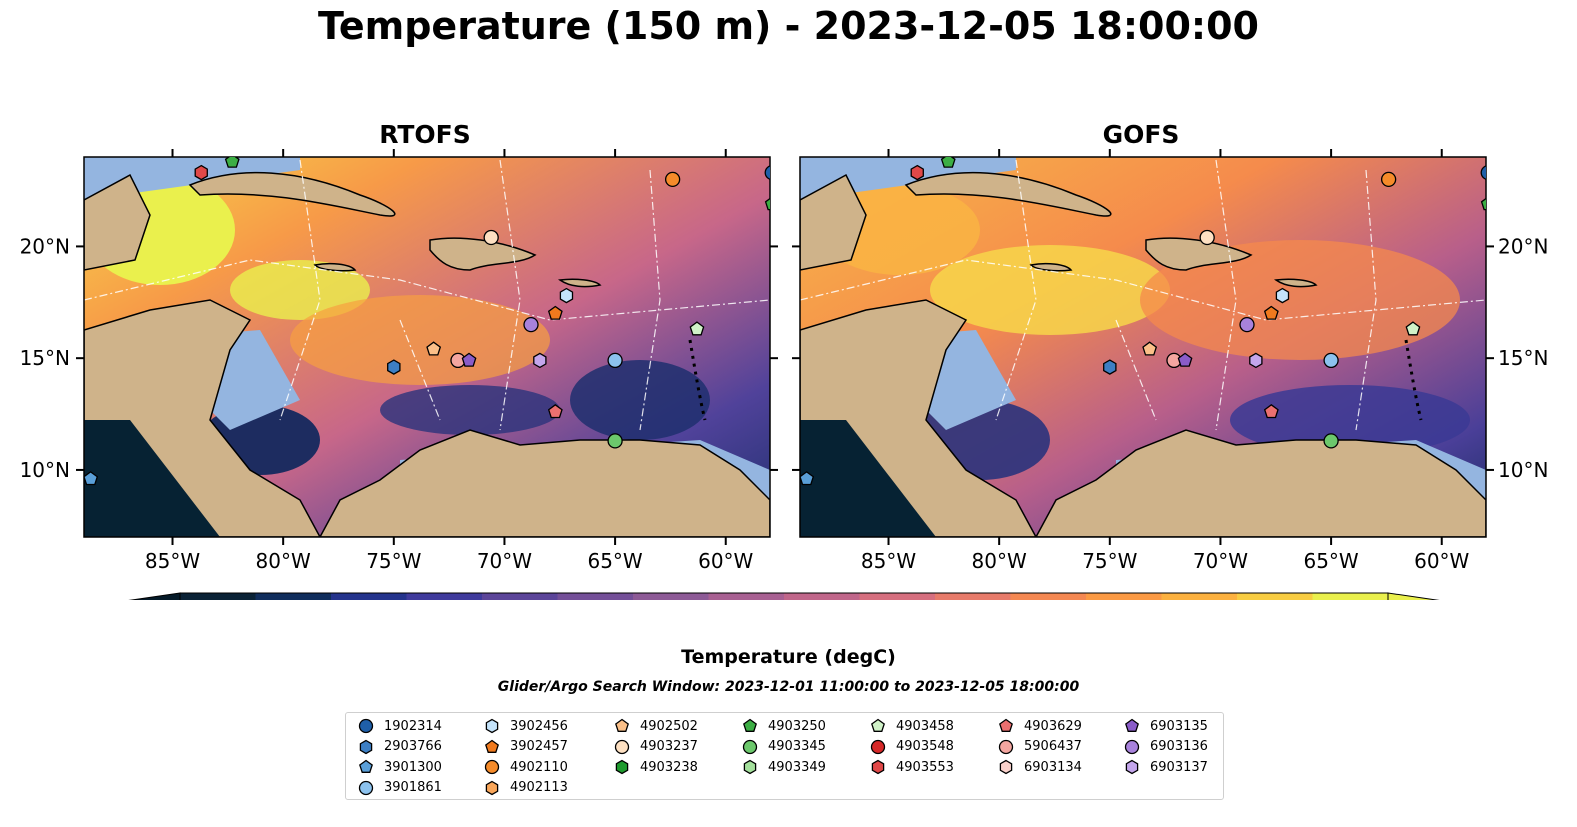 The image size is (1577, 827). I want to click on land-hispaniola, so click(1199, 254).